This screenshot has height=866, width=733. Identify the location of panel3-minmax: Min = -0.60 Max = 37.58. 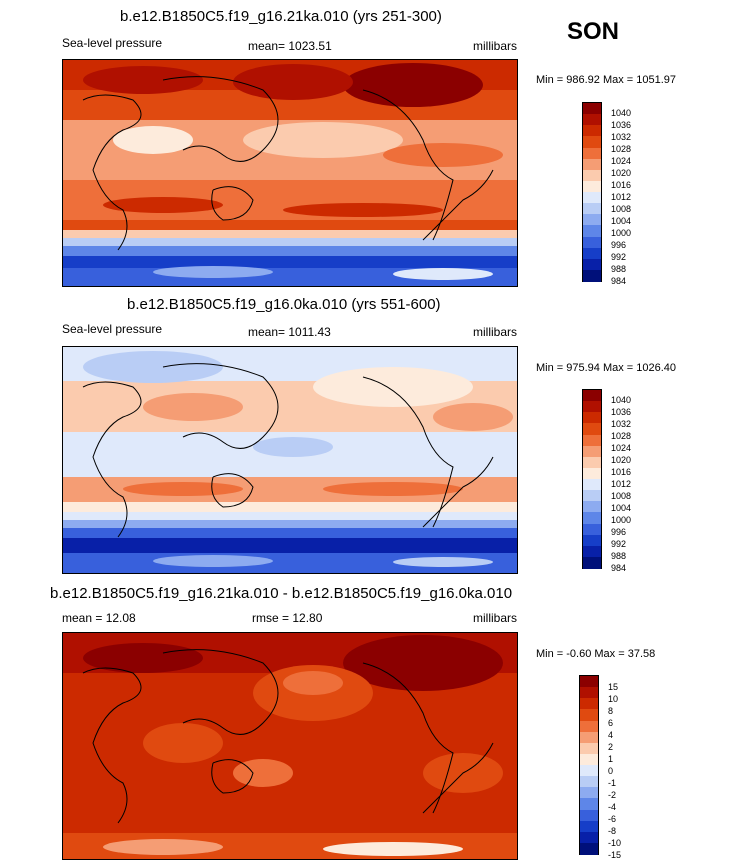
(596, 654).